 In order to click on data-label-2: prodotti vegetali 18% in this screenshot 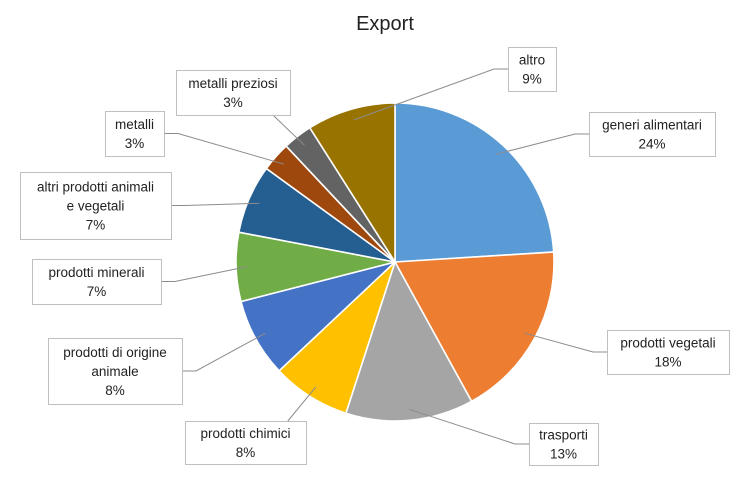, I will do `click(668, 352)`.